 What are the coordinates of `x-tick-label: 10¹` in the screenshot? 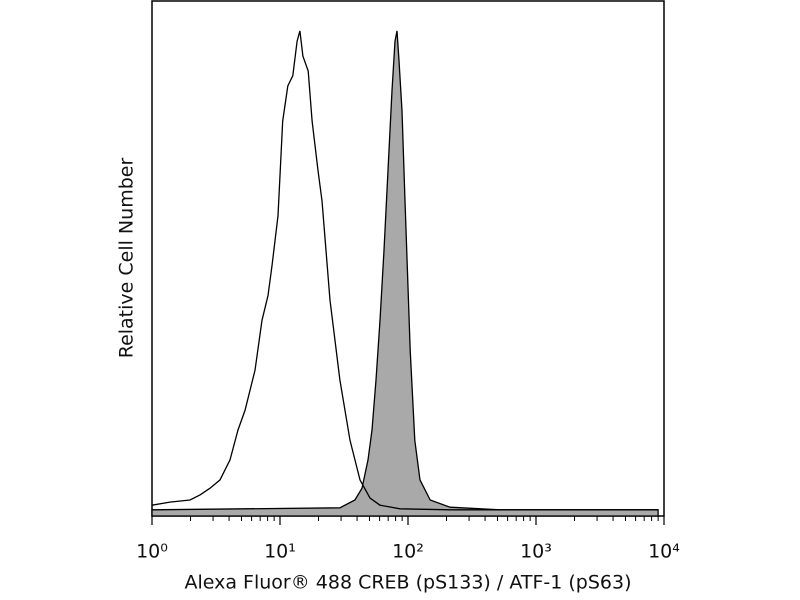 It's located at (280, 552).